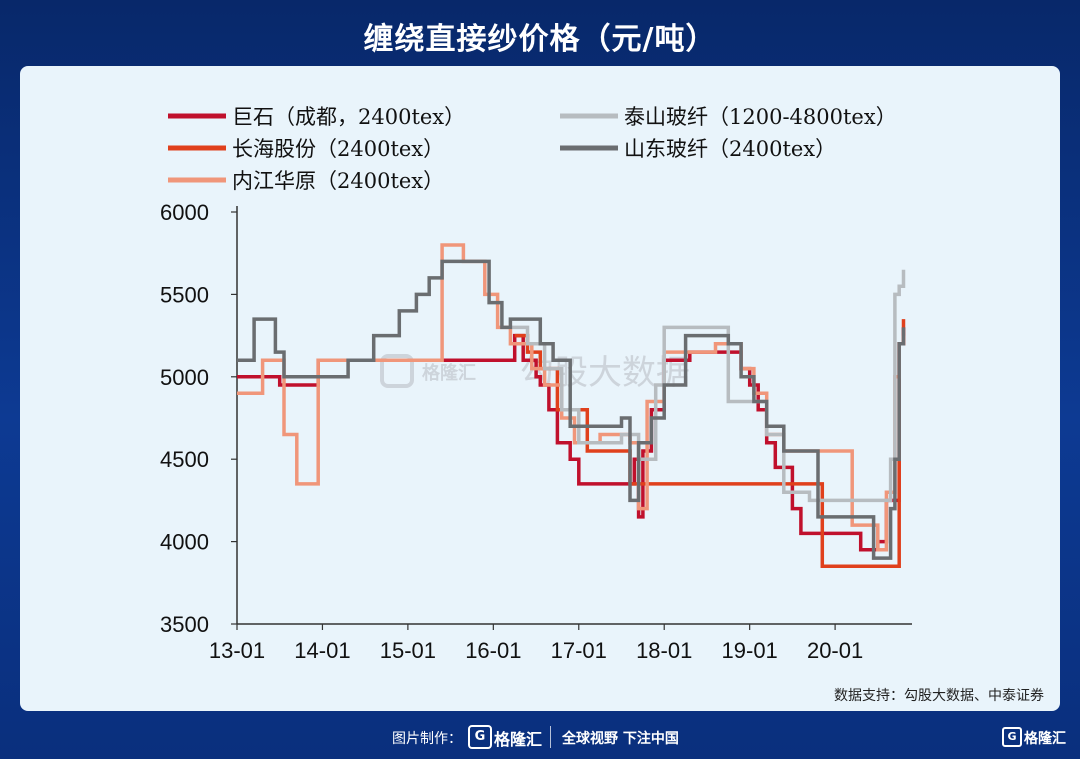 The width and height of the screenshot is (1080, 759). What do you see at coordinates (338, 149) in the screenshot?
I see `legend-label: 长海股份（2400tex）` at bounding box center [338, 149].